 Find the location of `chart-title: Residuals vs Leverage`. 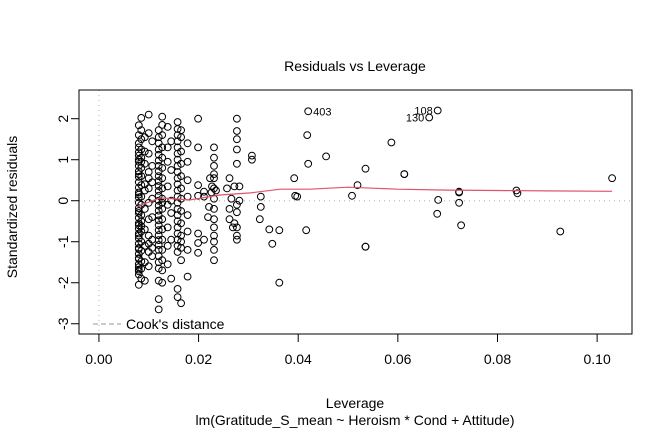

chart-title: Residuals vs Leverage is located at coordinates (355, 66).